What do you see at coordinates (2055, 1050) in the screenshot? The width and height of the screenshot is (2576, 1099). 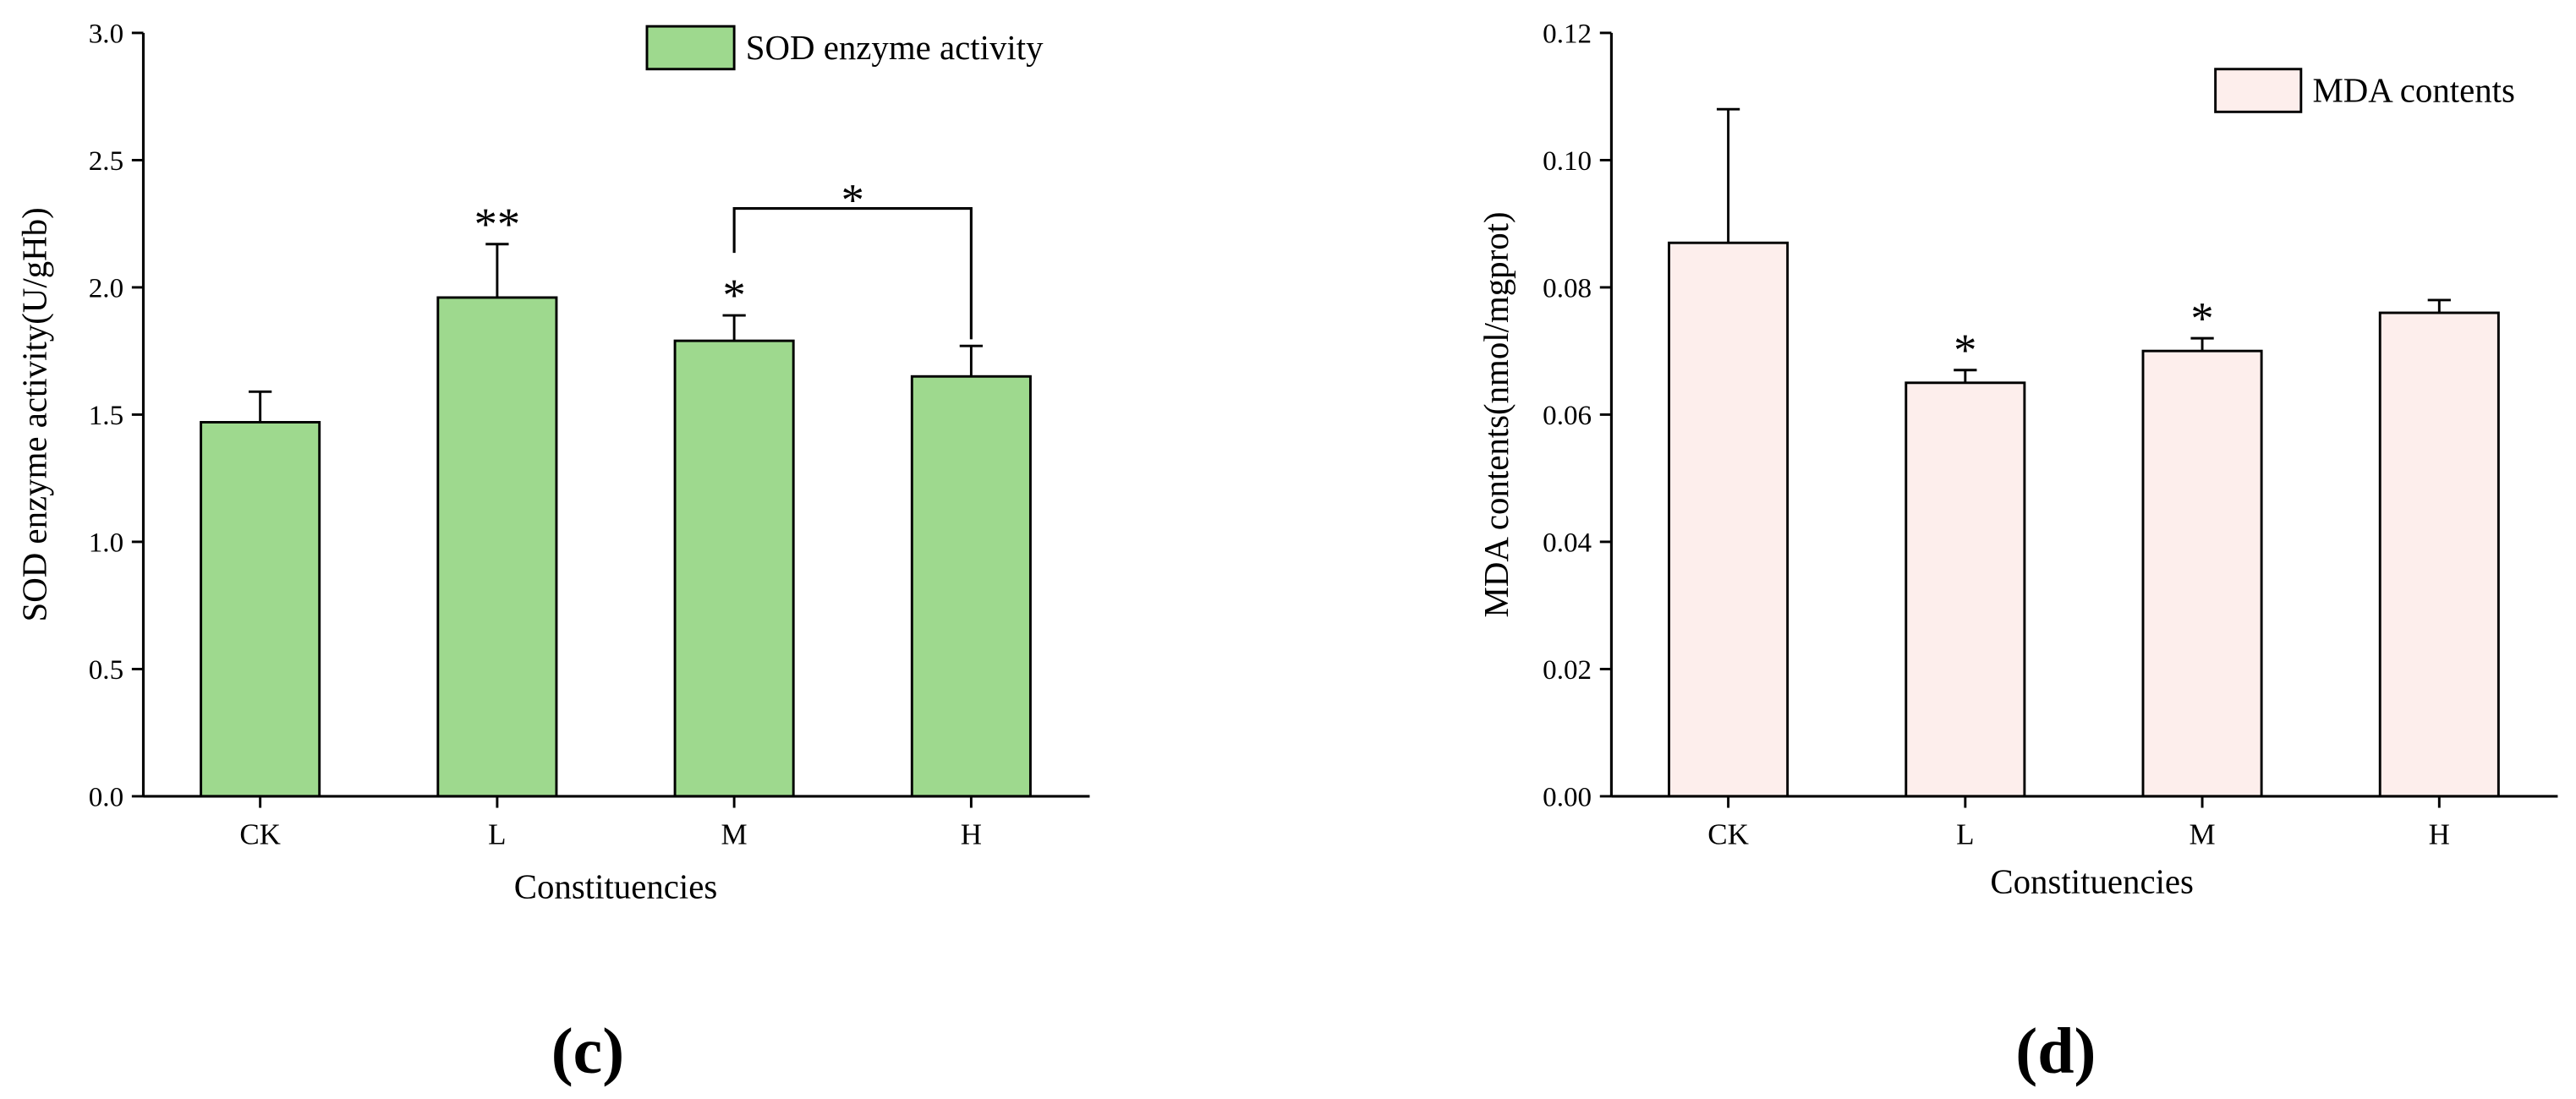 I see `panel-label: (d)` at bounding box center [2055, 1050].